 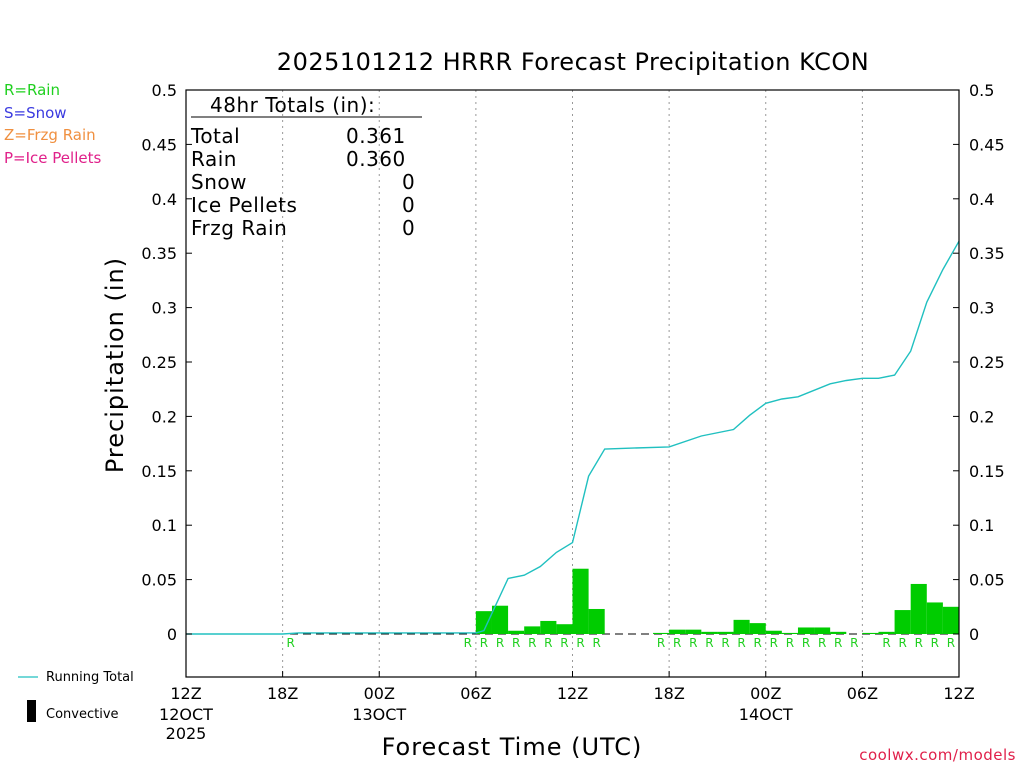 What do you see at coordinates (159, 580) in the screenshot?
I see `y-tick-label-left-1: 0.05` at bounding box center [159, 580].